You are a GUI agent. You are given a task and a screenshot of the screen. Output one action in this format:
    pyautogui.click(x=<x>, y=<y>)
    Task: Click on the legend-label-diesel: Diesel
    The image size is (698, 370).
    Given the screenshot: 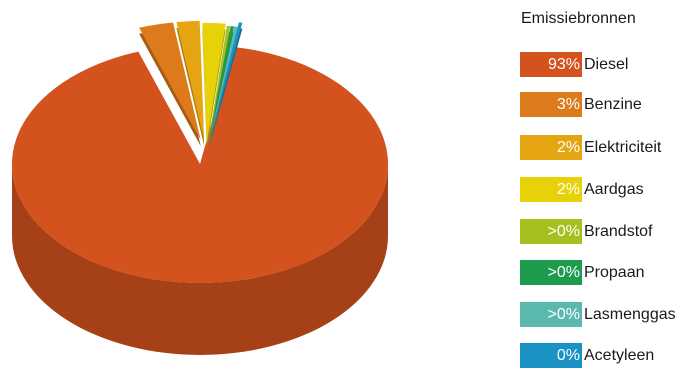 What is the action you would take?
    pyautogui.click(x=606, y=64)
    